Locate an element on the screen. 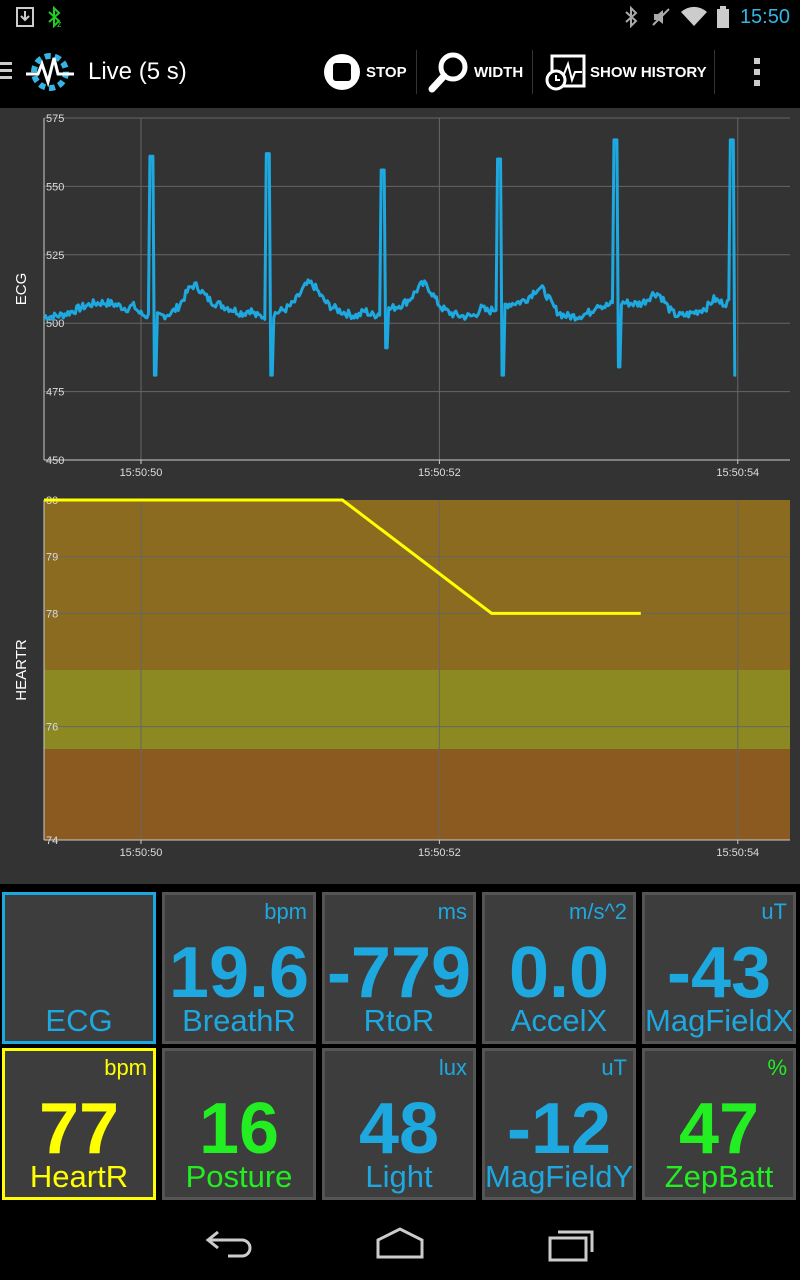 The height and width of the screenshot is (1280, 800). tile-magfieldy: uT -12 MagFieldY is located at coordinates (559, 1124).